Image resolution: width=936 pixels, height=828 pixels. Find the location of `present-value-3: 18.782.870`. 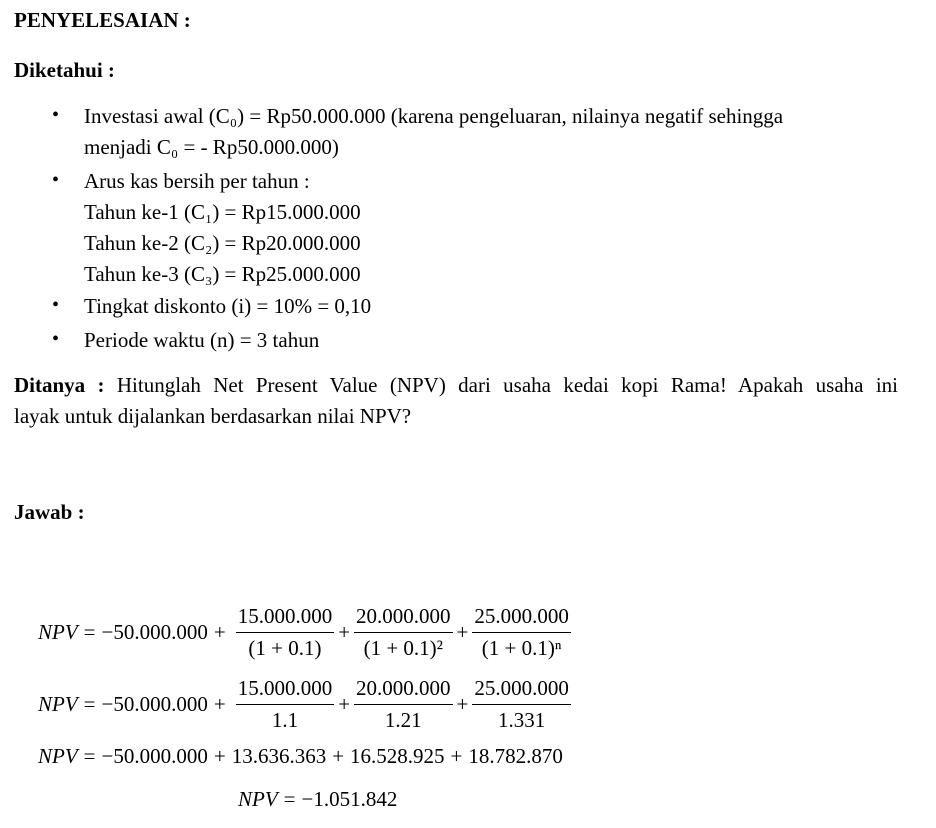

present-value-3: 18.782.870 is located at coordinates (515, 756).